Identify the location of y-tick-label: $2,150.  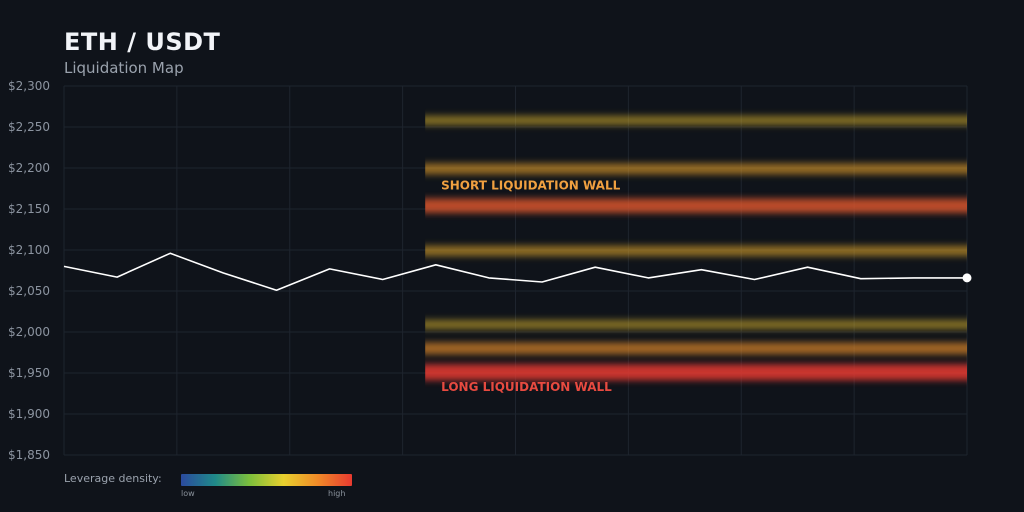
(29, 209).